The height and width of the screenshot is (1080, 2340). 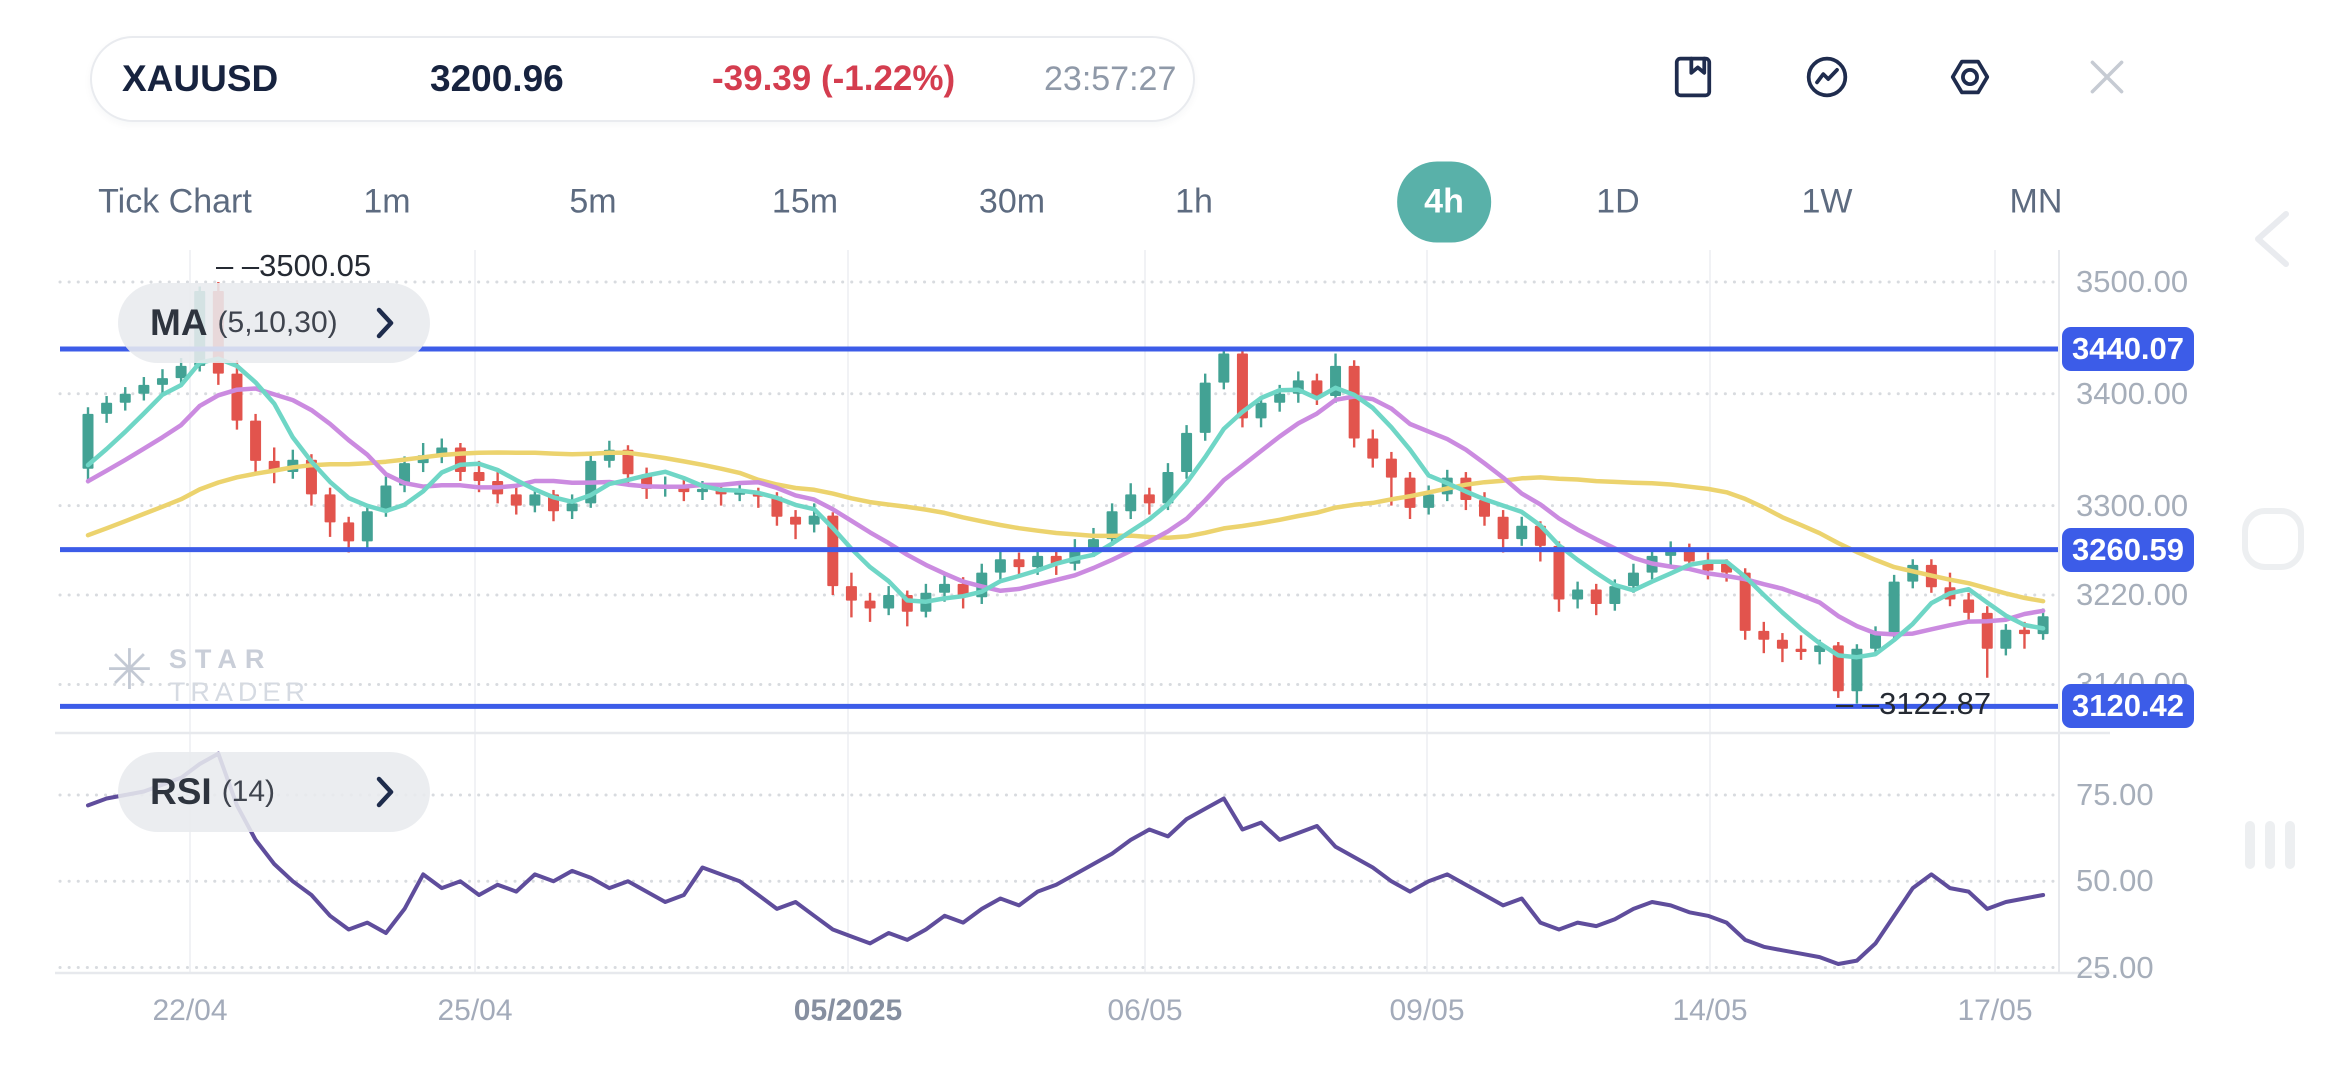 I want to click on ma-indicator-name: MA, so click(x=179, y=322).